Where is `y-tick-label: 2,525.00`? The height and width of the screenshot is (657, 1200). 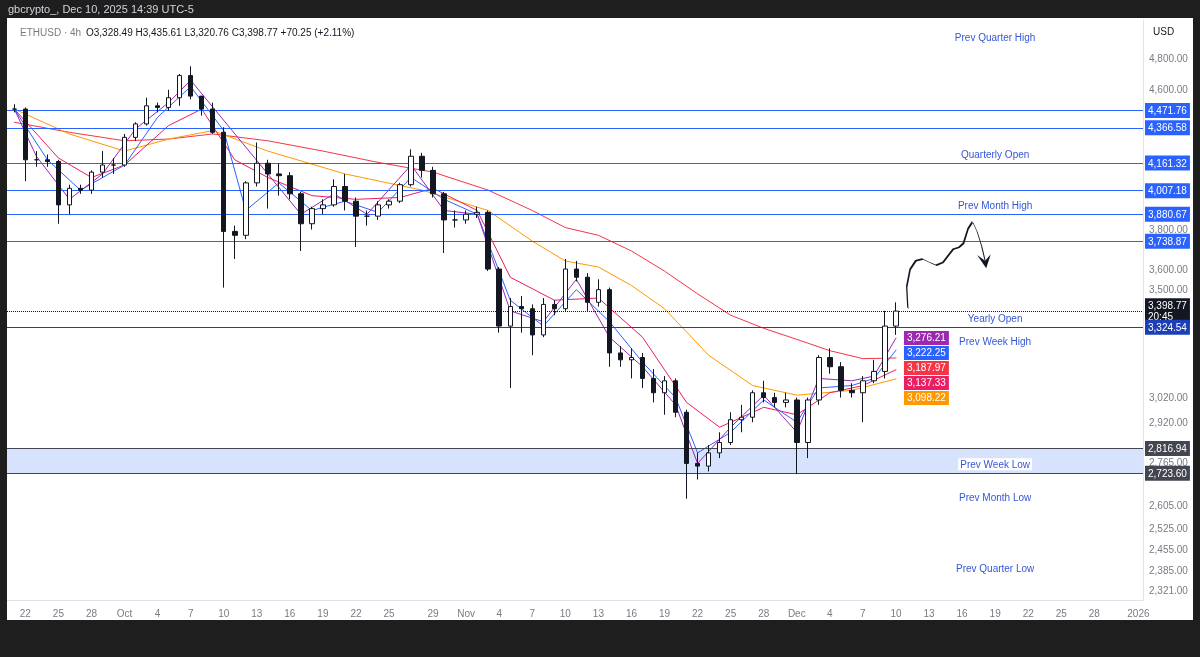
y-tick-label: 2,525.00 is located at coordinates (1169, 529).